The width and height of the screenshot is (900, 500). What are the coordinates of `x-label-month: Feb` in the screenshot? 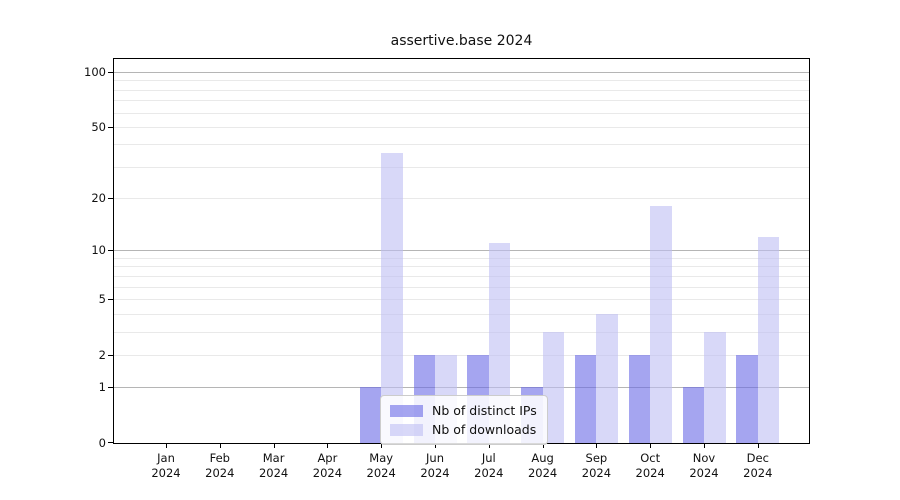 It's located at (219, 458).